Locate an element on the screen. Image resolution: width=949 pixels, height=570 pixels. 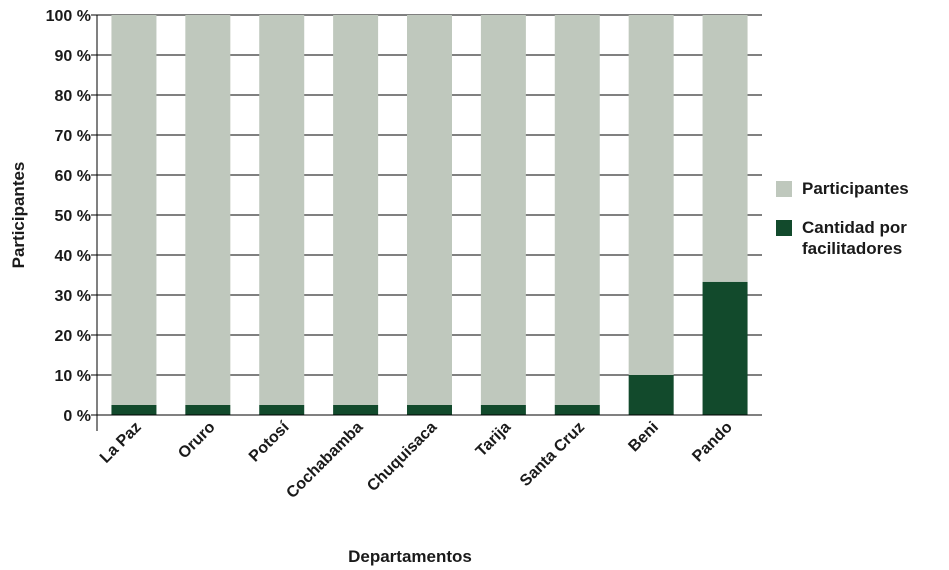
y-tick-label: 70 % is located at coordinates (73, 136).